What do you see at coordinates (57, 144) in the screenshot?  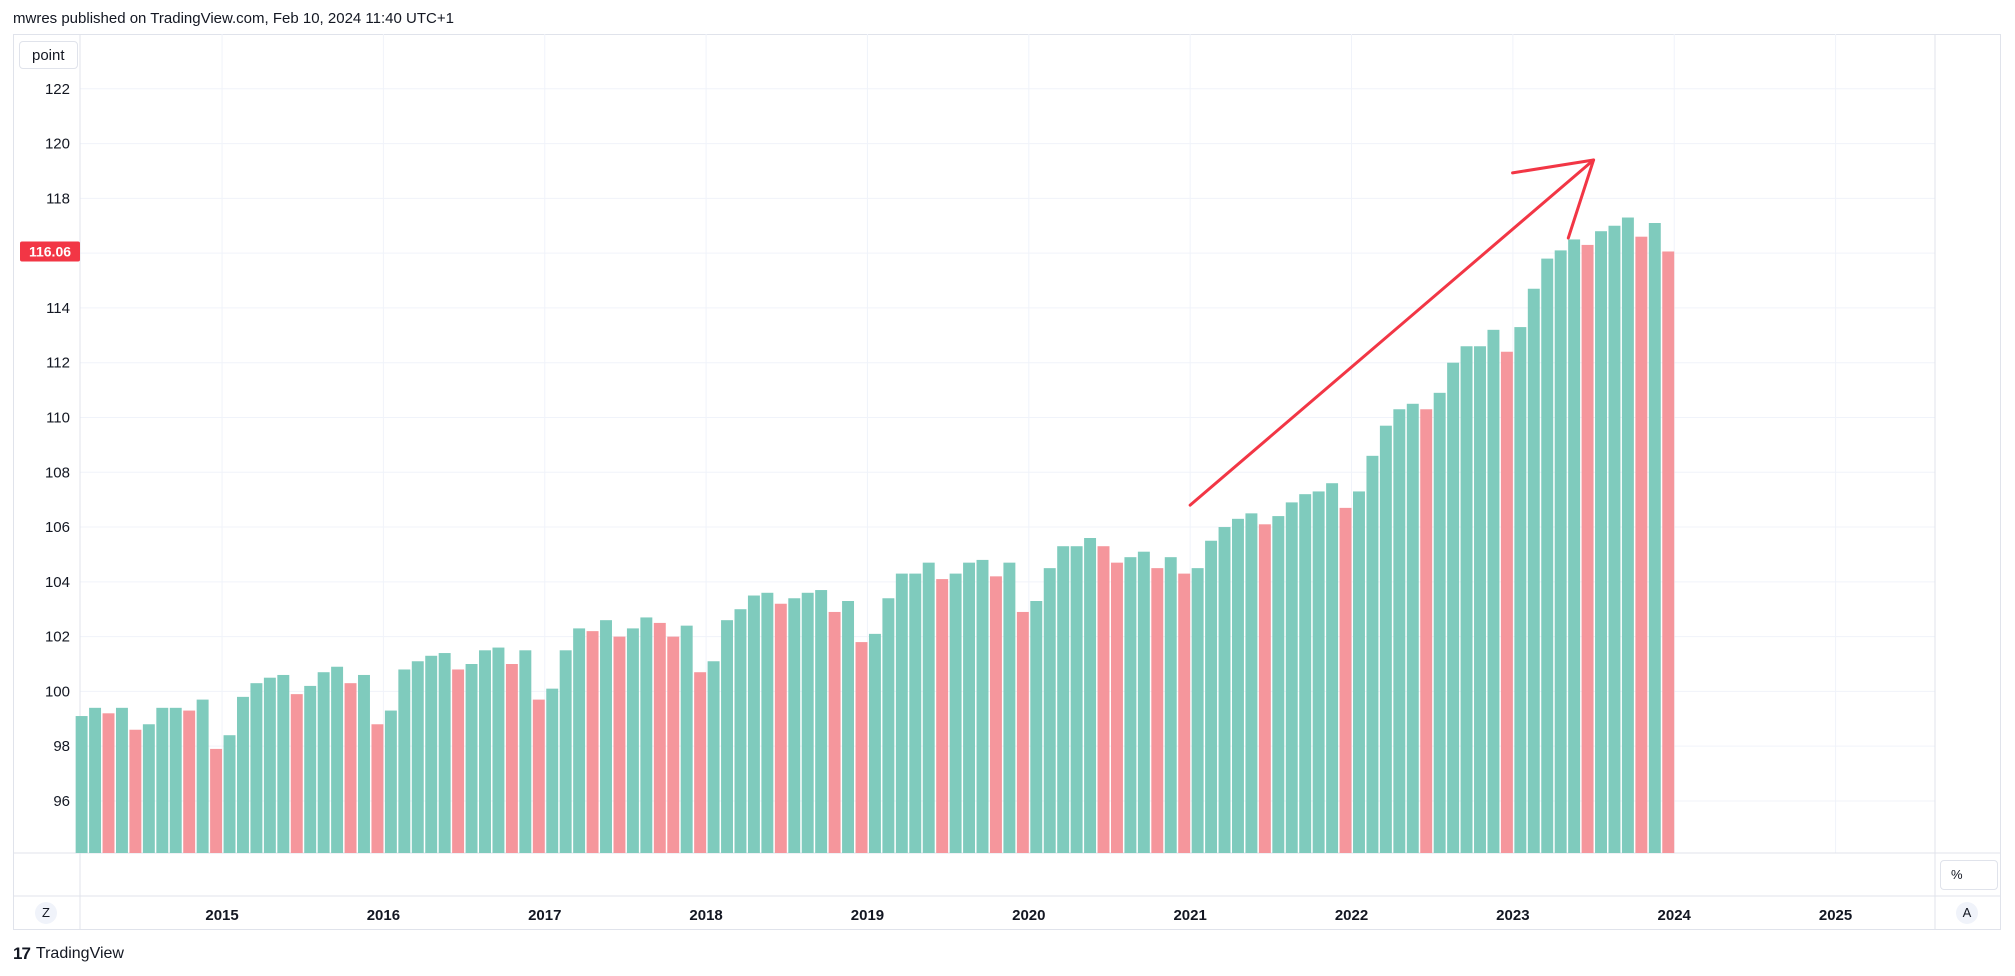 I see `y-tick-label: 120` at bounding box center [57, 144].